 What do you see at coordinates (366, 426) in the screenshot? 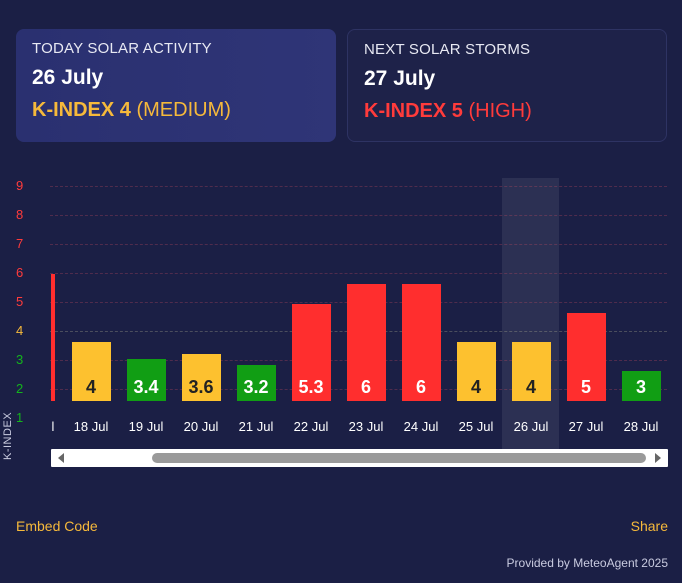
I see `x-tick-label: 23 Jul` at bounding box center [366, 426].